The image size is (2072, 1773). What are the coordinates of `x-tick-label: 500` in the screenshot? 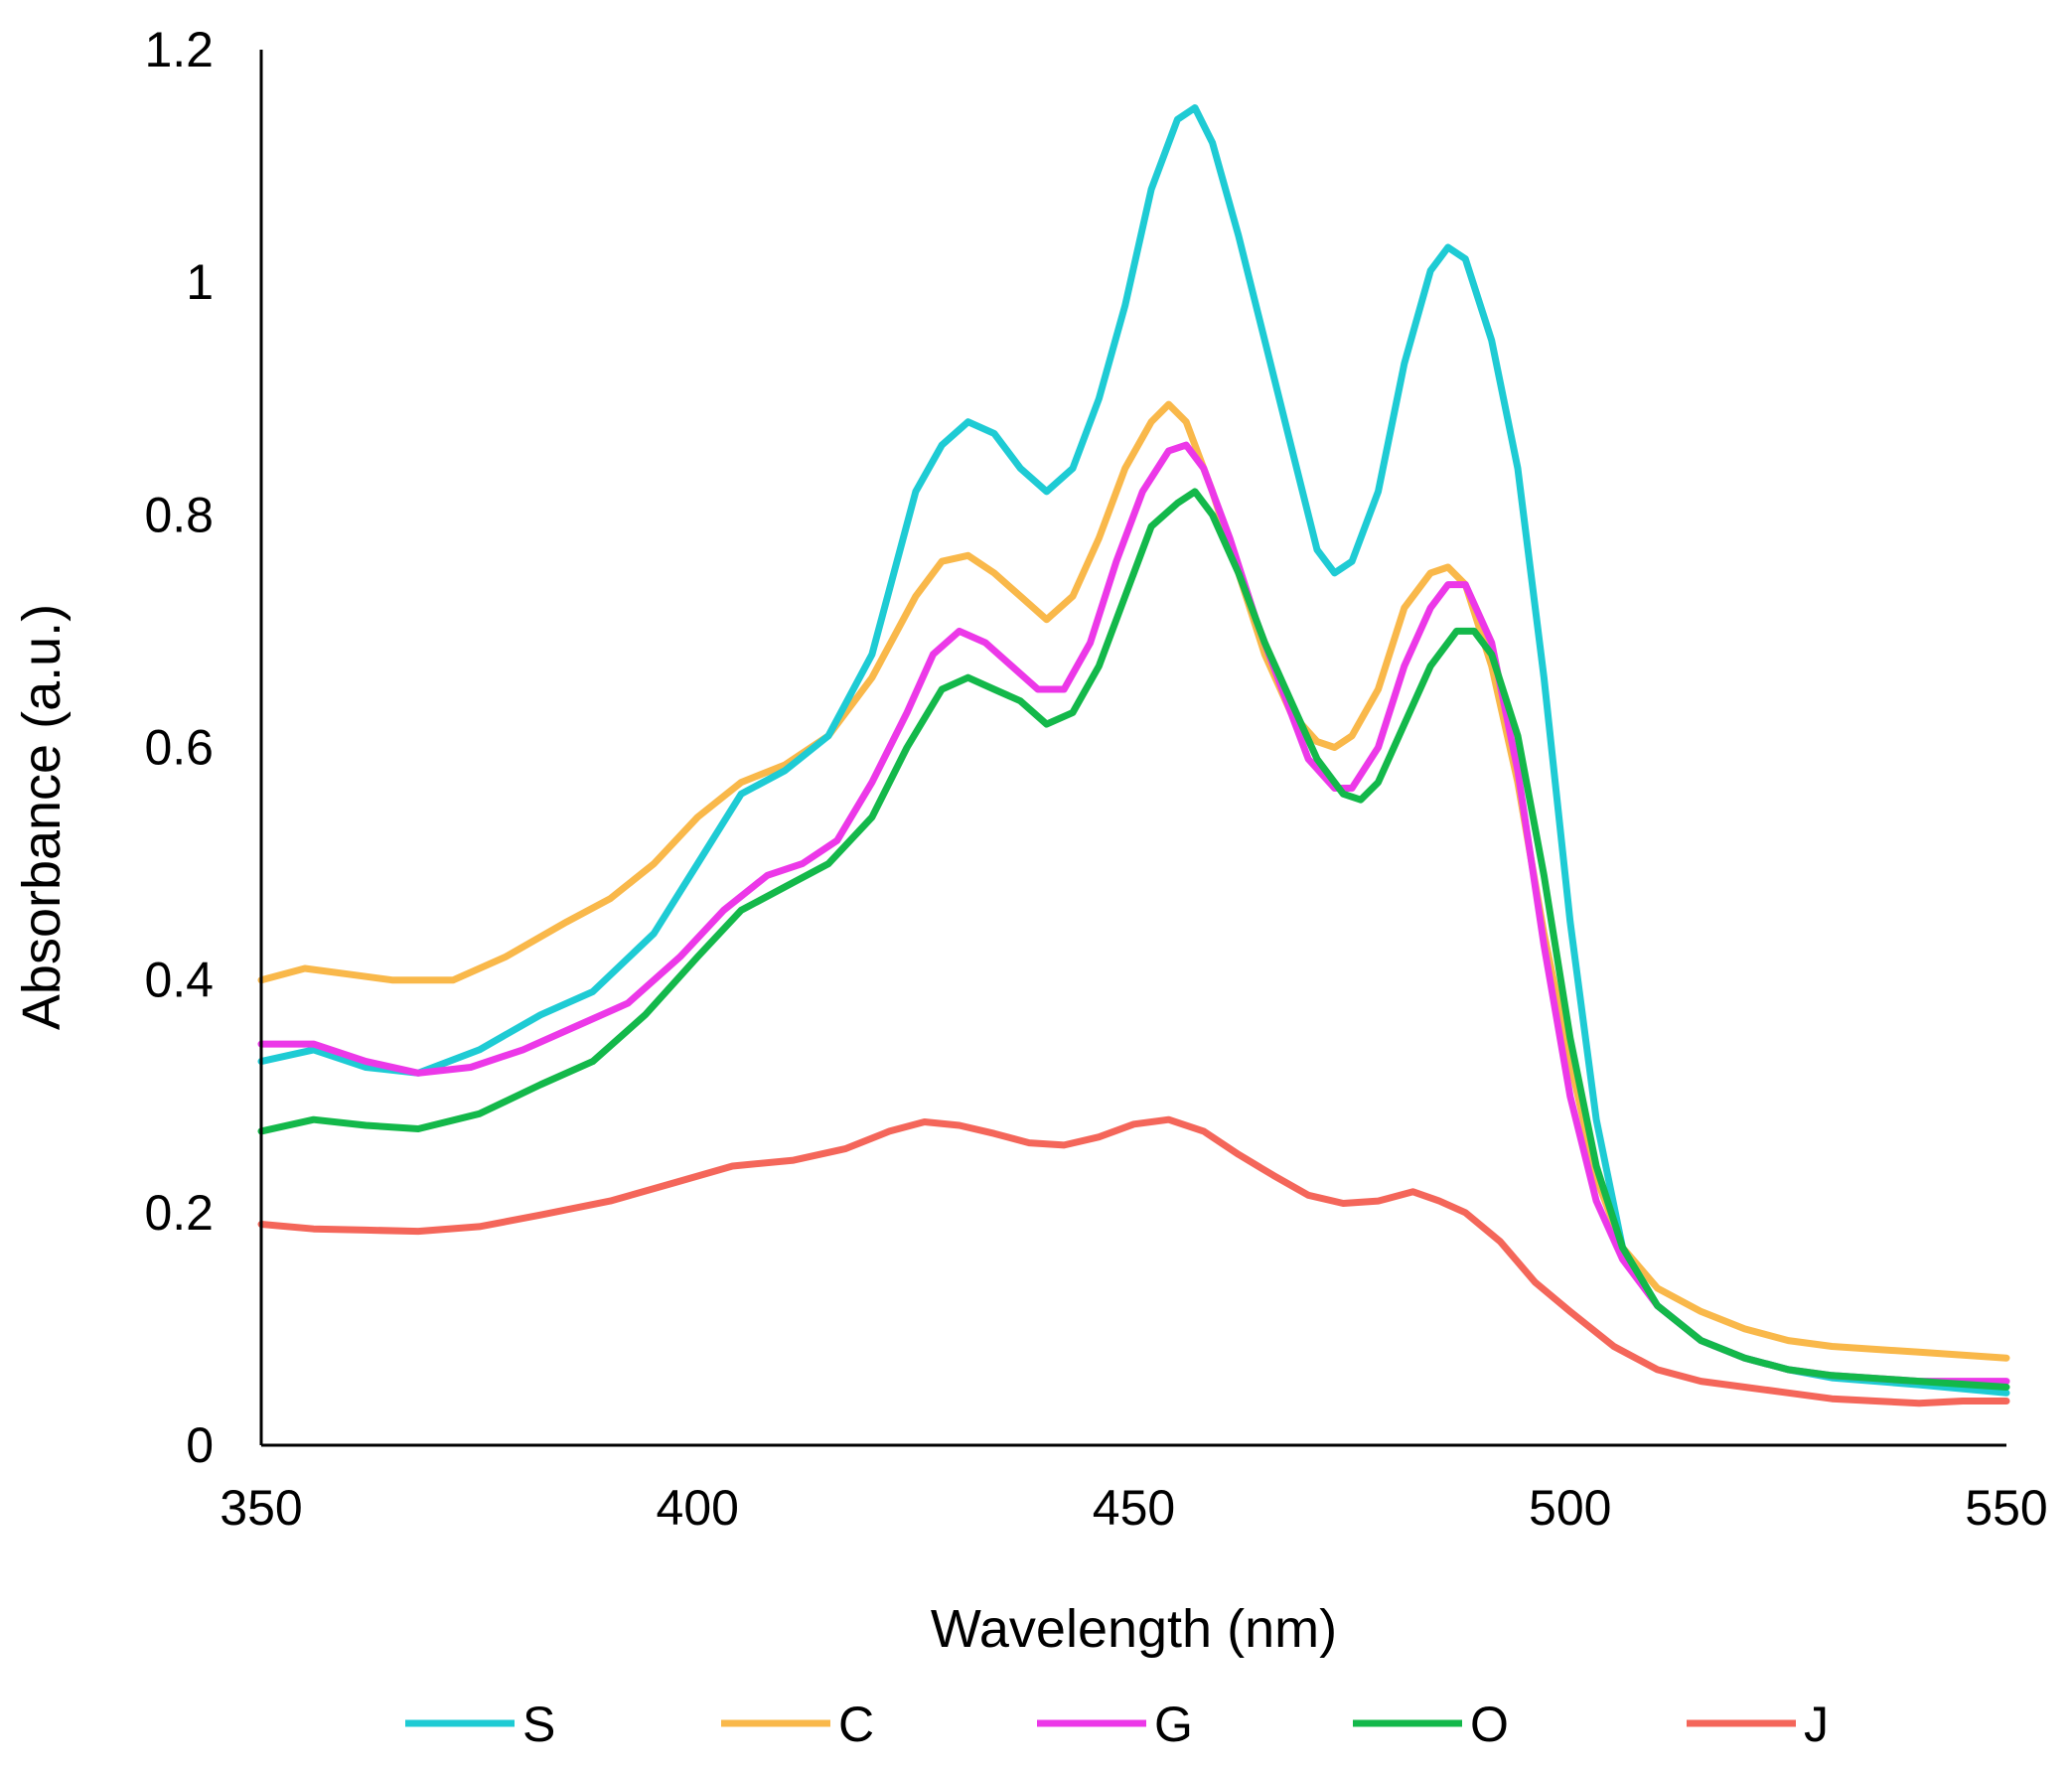 It's located at (1570, 1508).